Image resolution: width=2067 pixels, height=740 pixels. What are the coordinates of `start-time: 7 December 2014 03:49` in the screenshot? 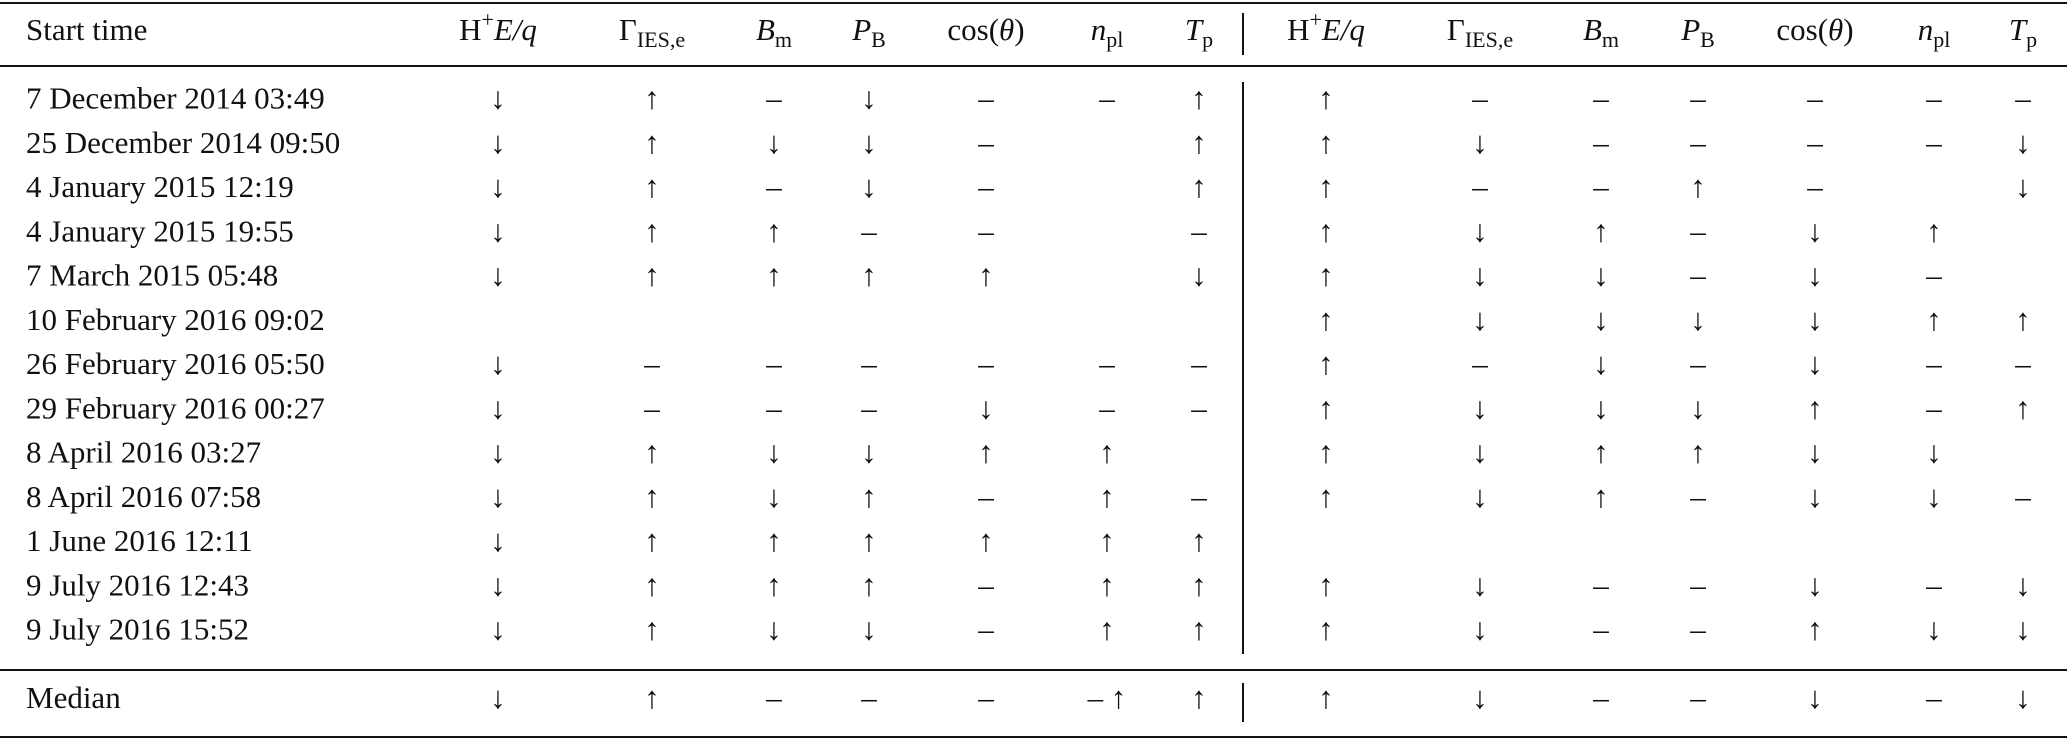 It's located at (175, 98).